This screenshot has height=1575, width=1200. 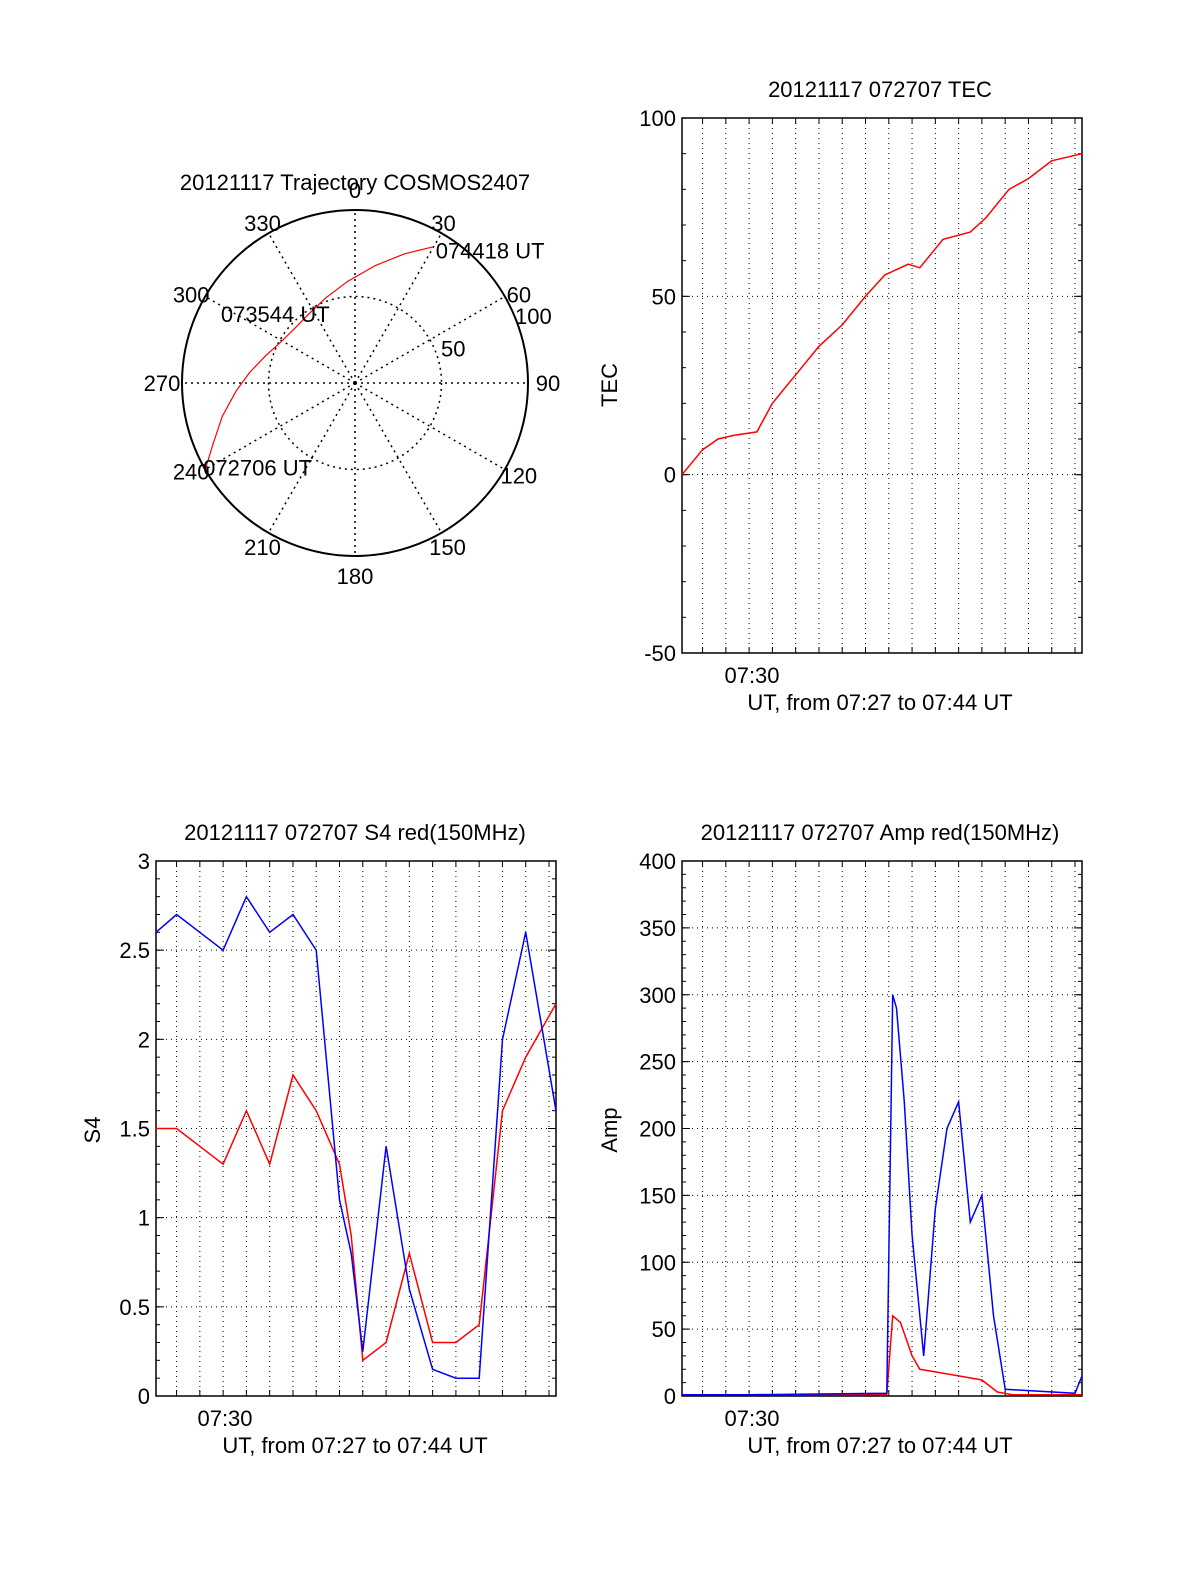 What do you see at coordinates (447, 547) in the screenshot?
I see `polar-angle-label: 150` at bounding box center [447, 547].